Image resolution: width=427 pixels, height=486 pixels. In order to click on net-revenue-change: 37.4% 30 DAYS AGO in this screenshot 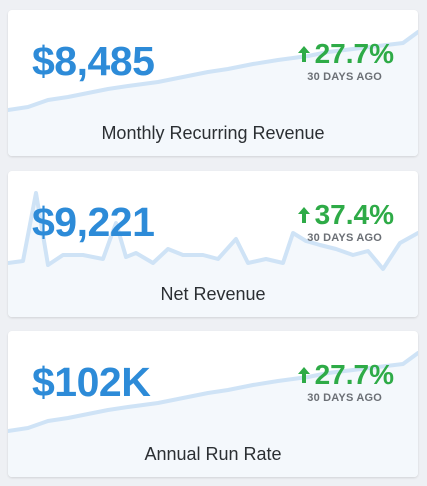, I will do `click(345, 221)`.